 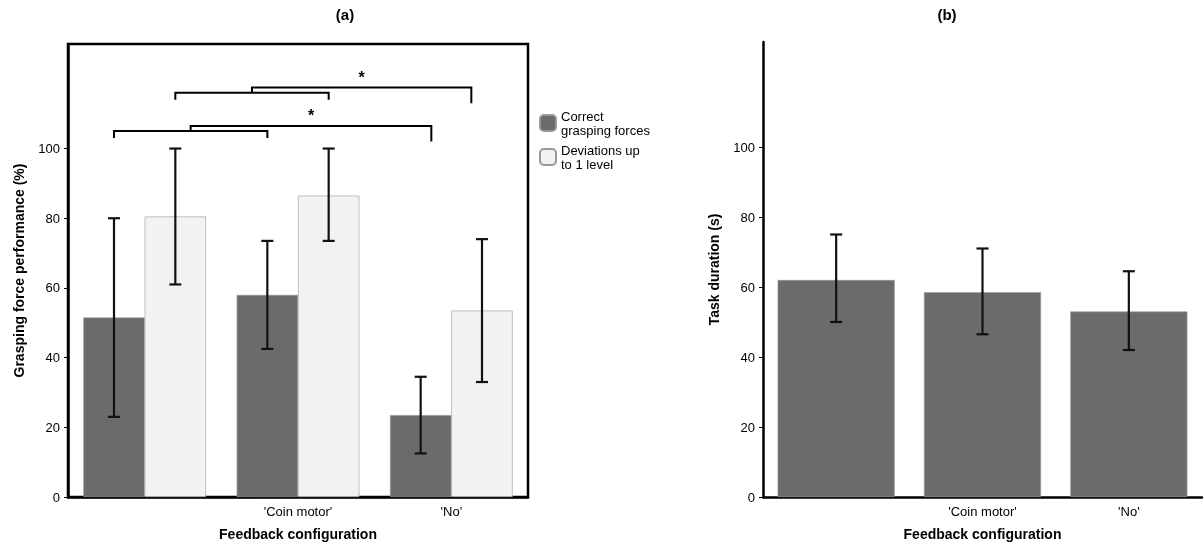 I want to click on legend-label: Correct grasping forces, so click(x=606, y=123).